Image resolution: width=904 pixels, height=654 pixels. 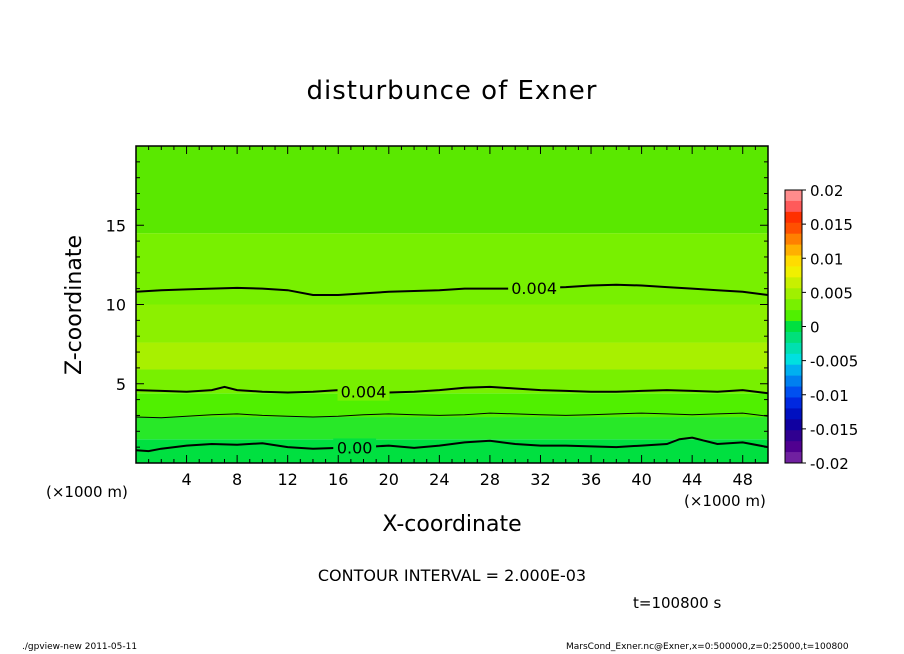 I want to click on contour-label-0: 0.004, so click(x=534, y=288).